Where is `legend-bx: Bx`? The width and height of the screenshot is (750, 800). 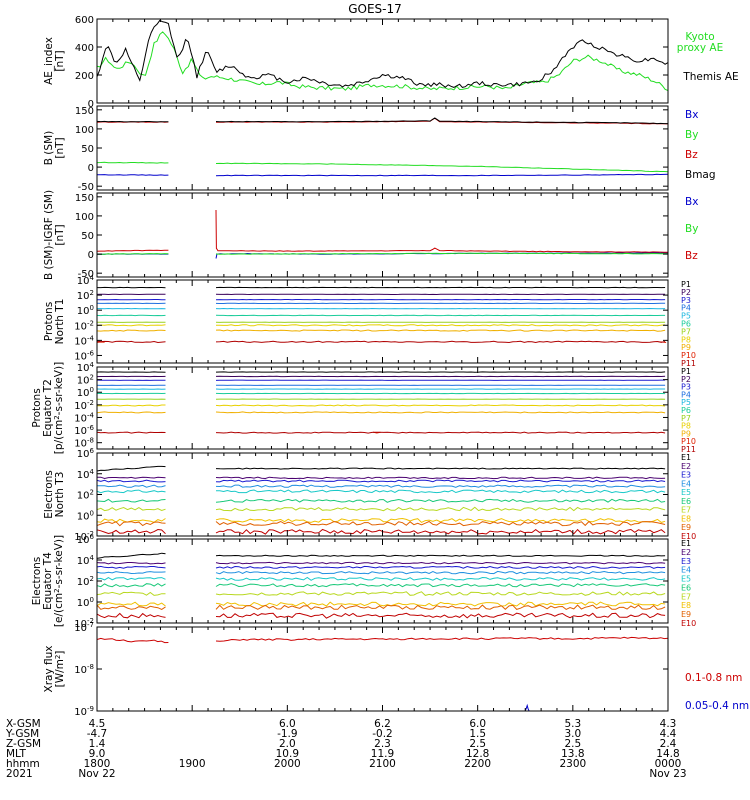 legend-bx: Bx is located at coordinates (691, 202).